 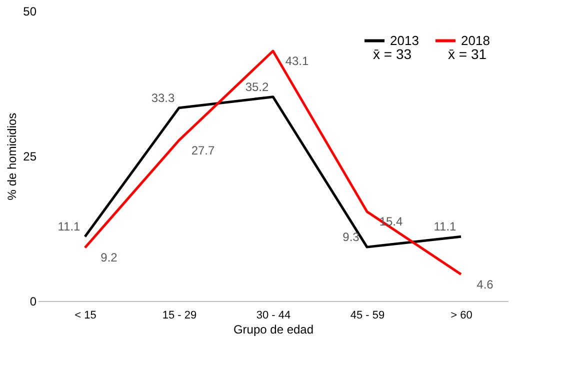 I want to click on data-label: 33.3, so click(x=163, y=97).